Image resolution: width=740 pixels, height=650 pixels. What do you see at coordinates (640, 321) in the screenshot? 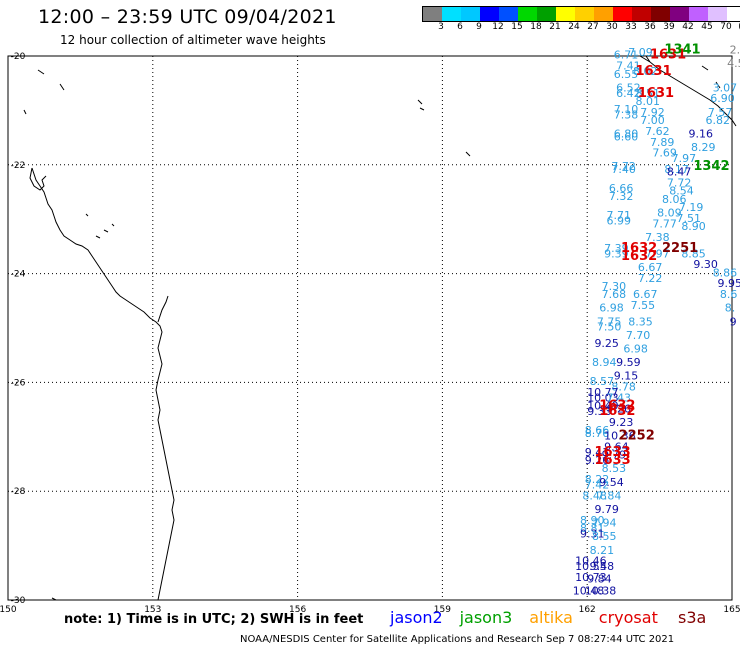
I see `wave-height-value: 8.35` at bounding box center [640, 321].